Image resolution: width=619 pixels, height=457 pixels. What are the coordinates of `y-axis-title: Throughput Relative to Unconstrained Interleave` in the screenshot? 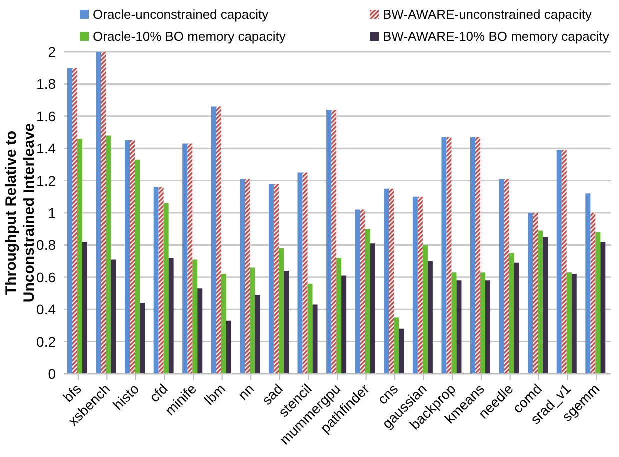 It's located at (20, 213).